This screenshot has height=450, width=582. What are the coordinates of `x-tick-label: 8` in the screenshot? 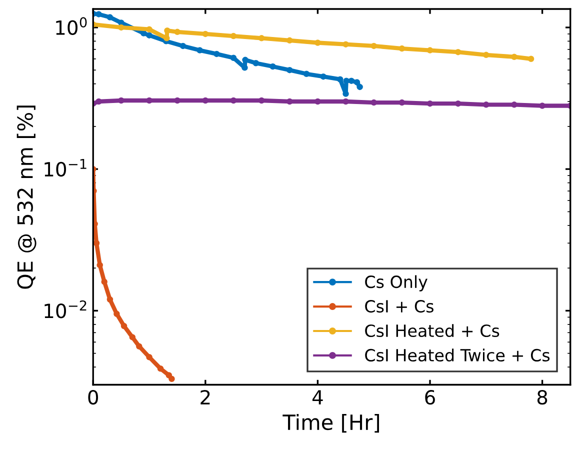 It's located at (542, 397).